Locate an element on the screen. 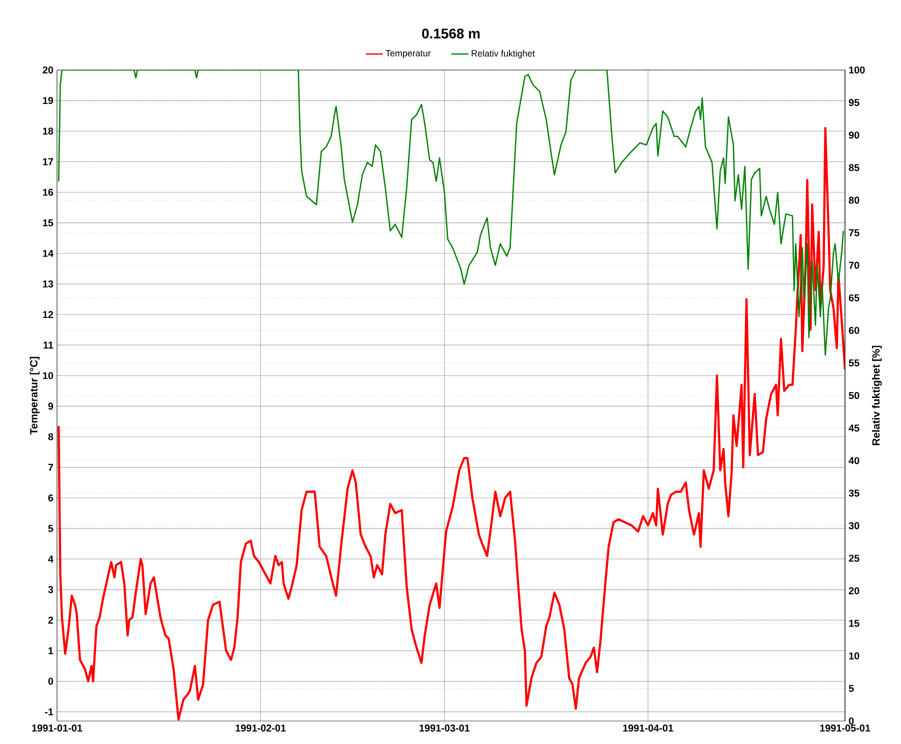 The height and width of the screenshot is (744, 901). y-tick-label: 12 is located at coordinates (48, 314).